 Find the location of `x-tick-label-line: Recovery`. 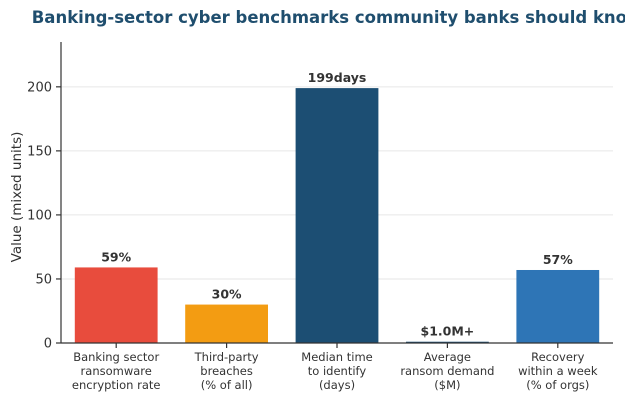

x-tick-label-line: Recovery is located at coordinates (558, 357).